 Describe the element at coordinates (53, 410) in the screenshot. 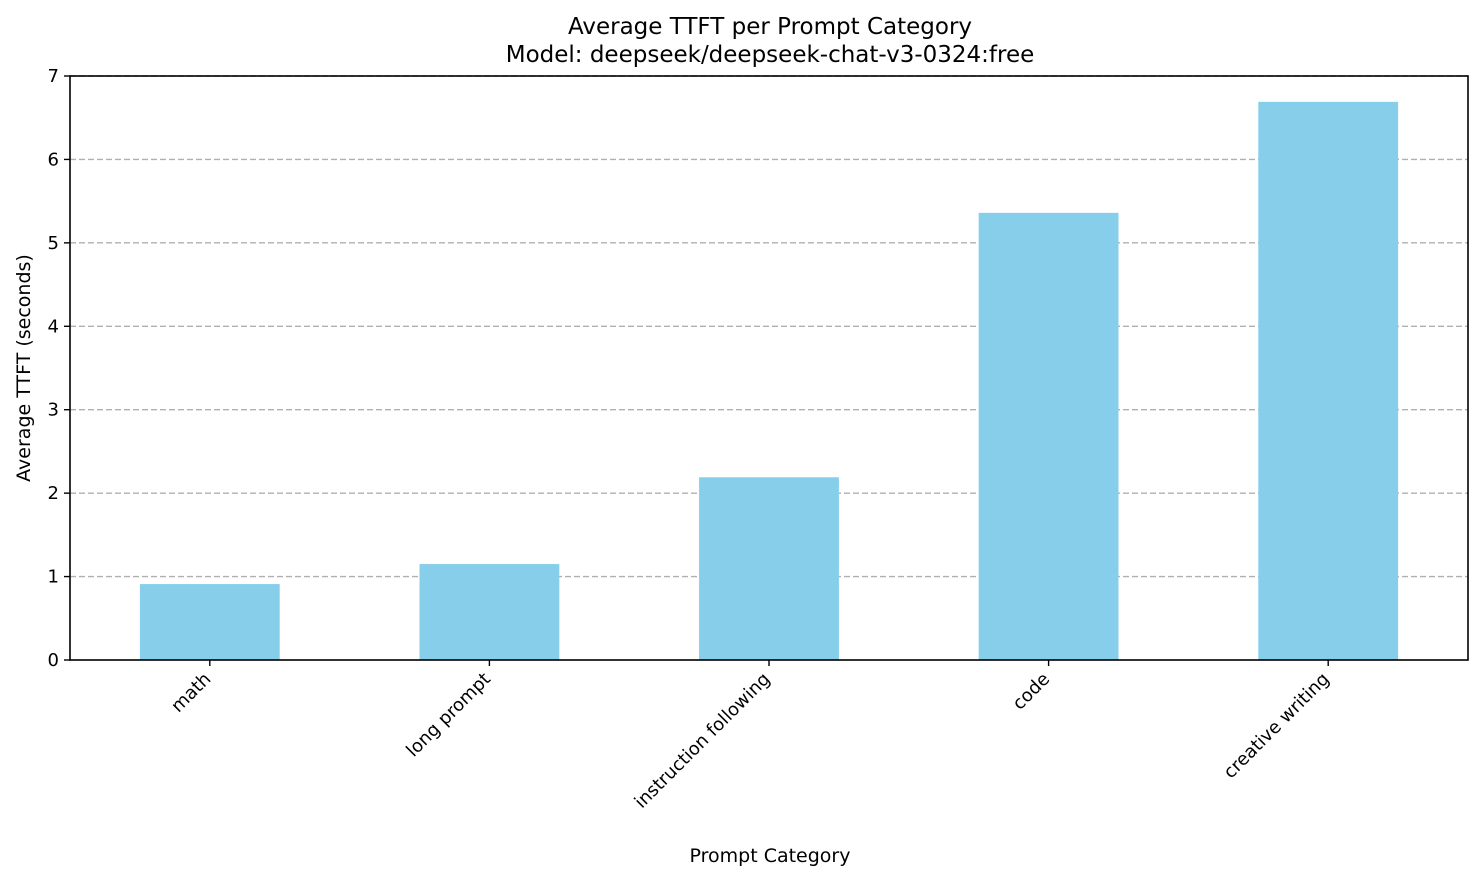

I see `y-tick-label: 3` at that location.